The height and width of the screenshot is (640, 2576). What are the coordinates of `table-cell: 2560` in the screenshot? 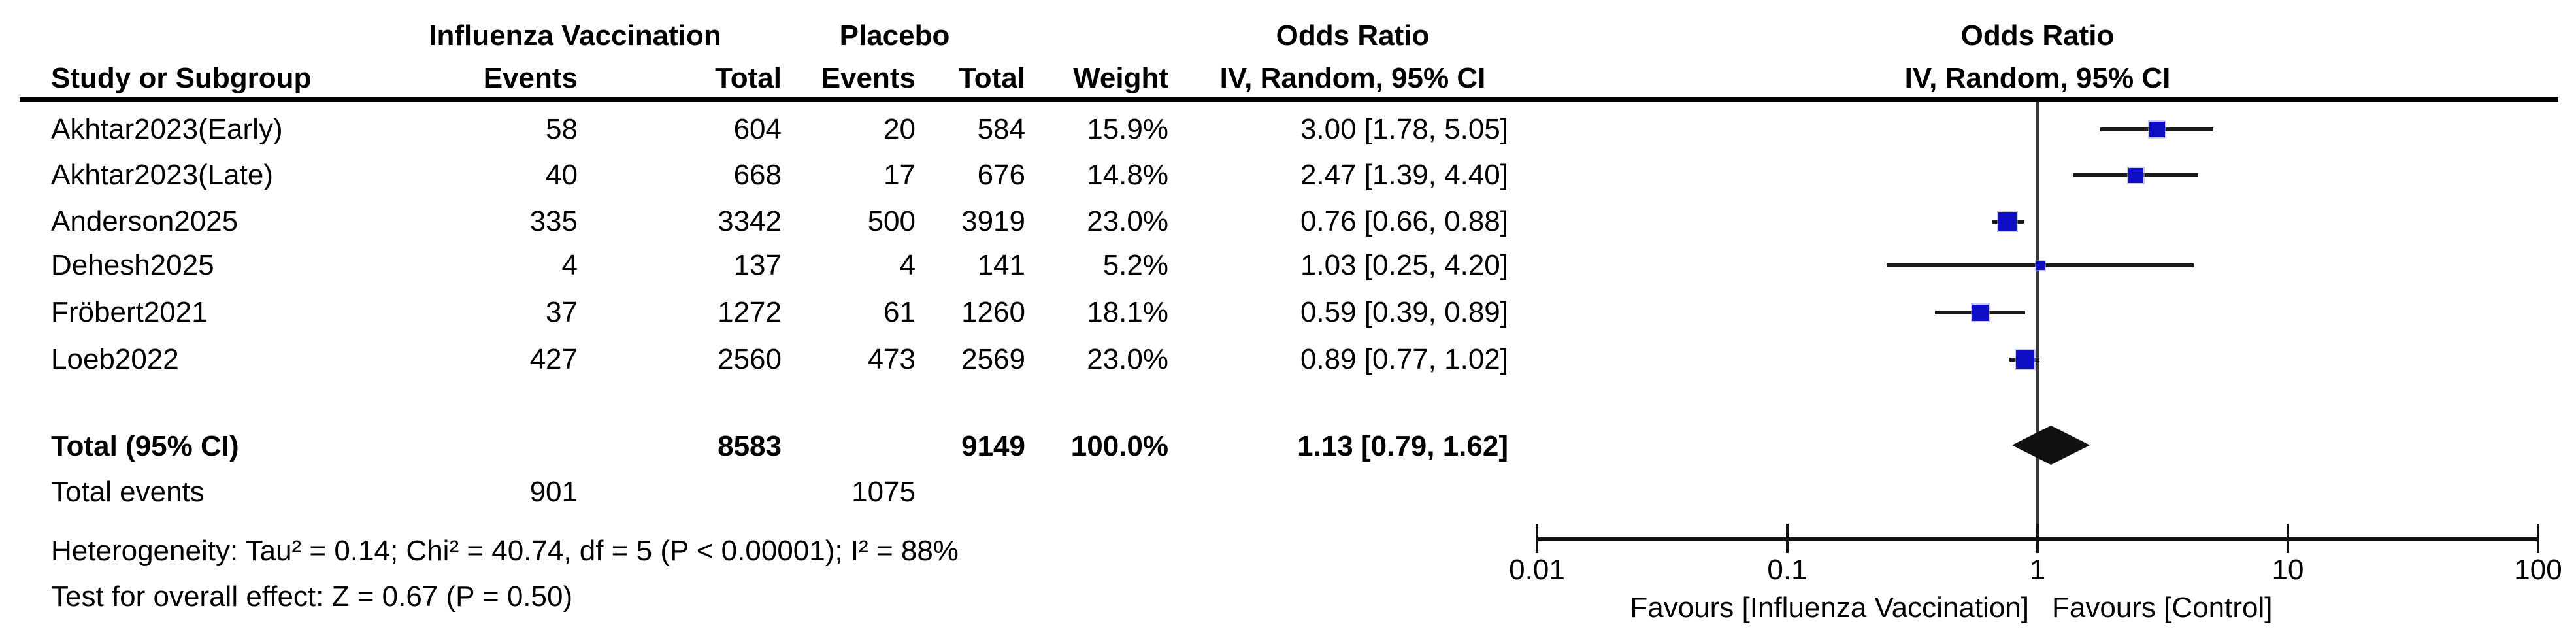 It's located at (750, 359).